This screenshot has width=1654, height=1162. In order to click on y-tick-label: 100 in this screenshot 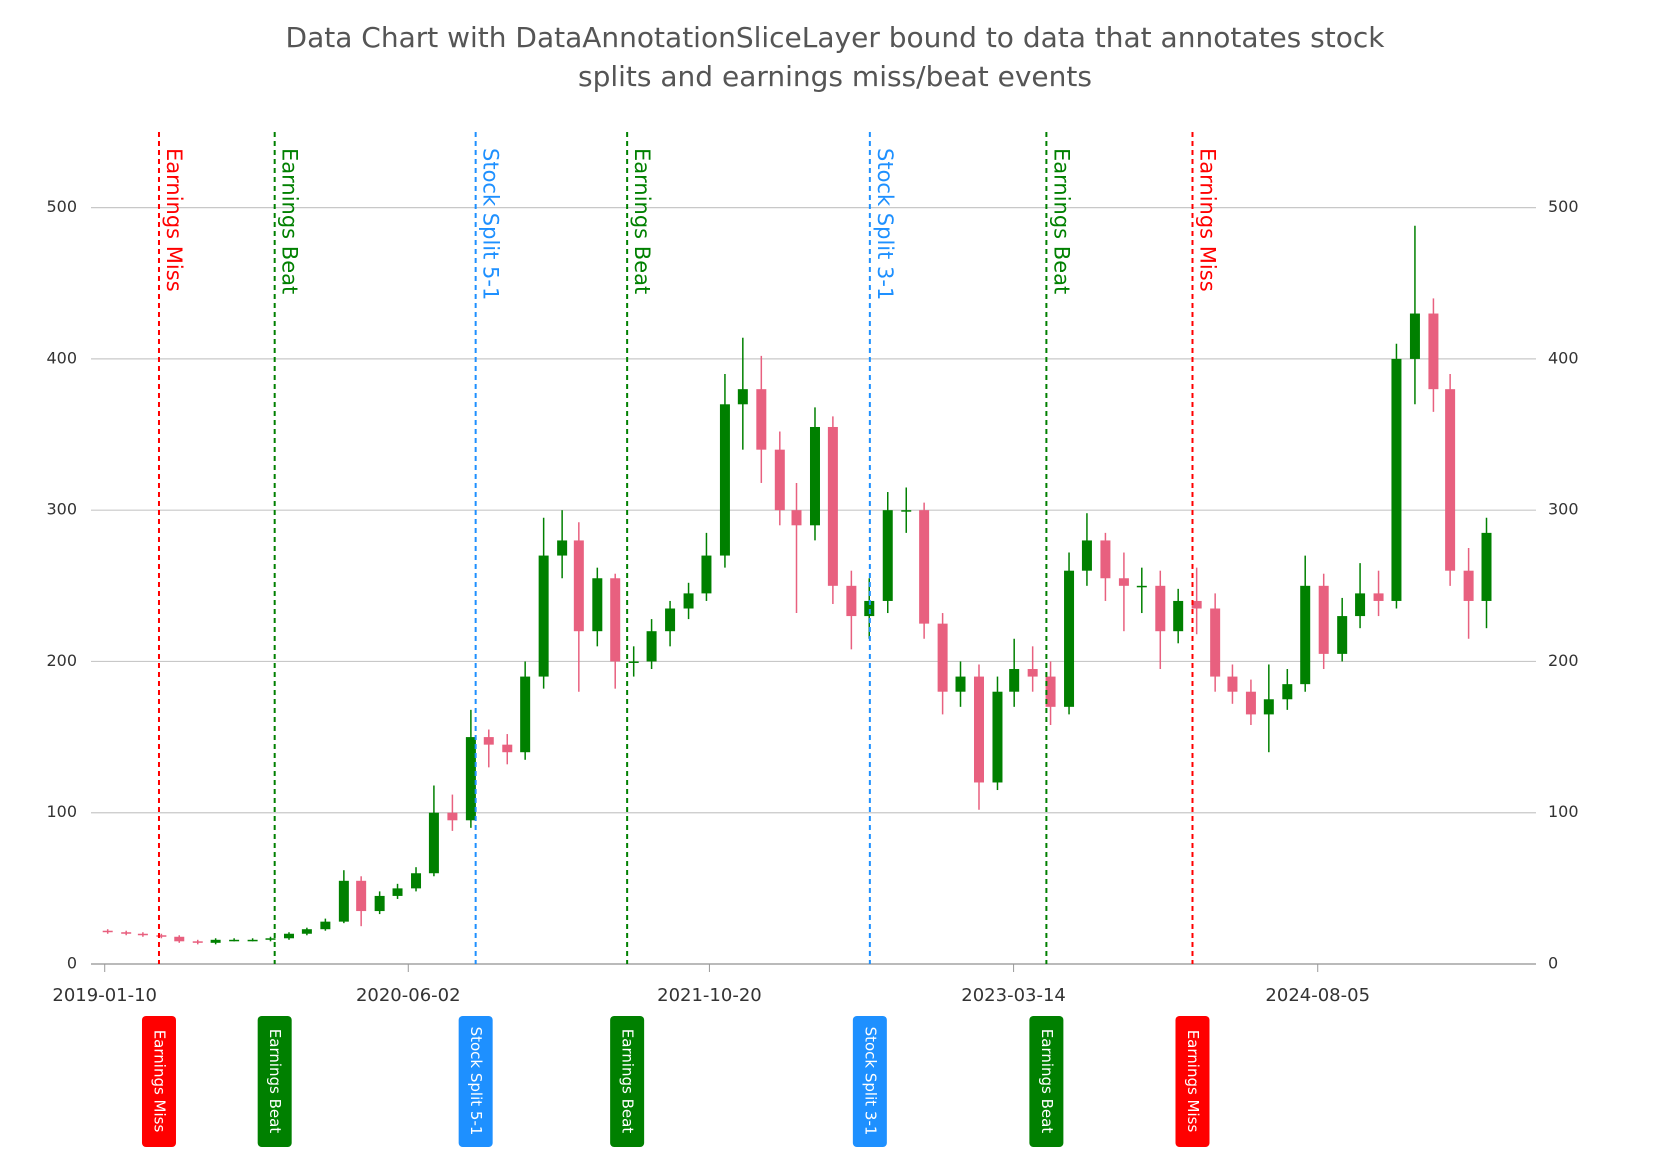, I will do `click(61, 811)`.